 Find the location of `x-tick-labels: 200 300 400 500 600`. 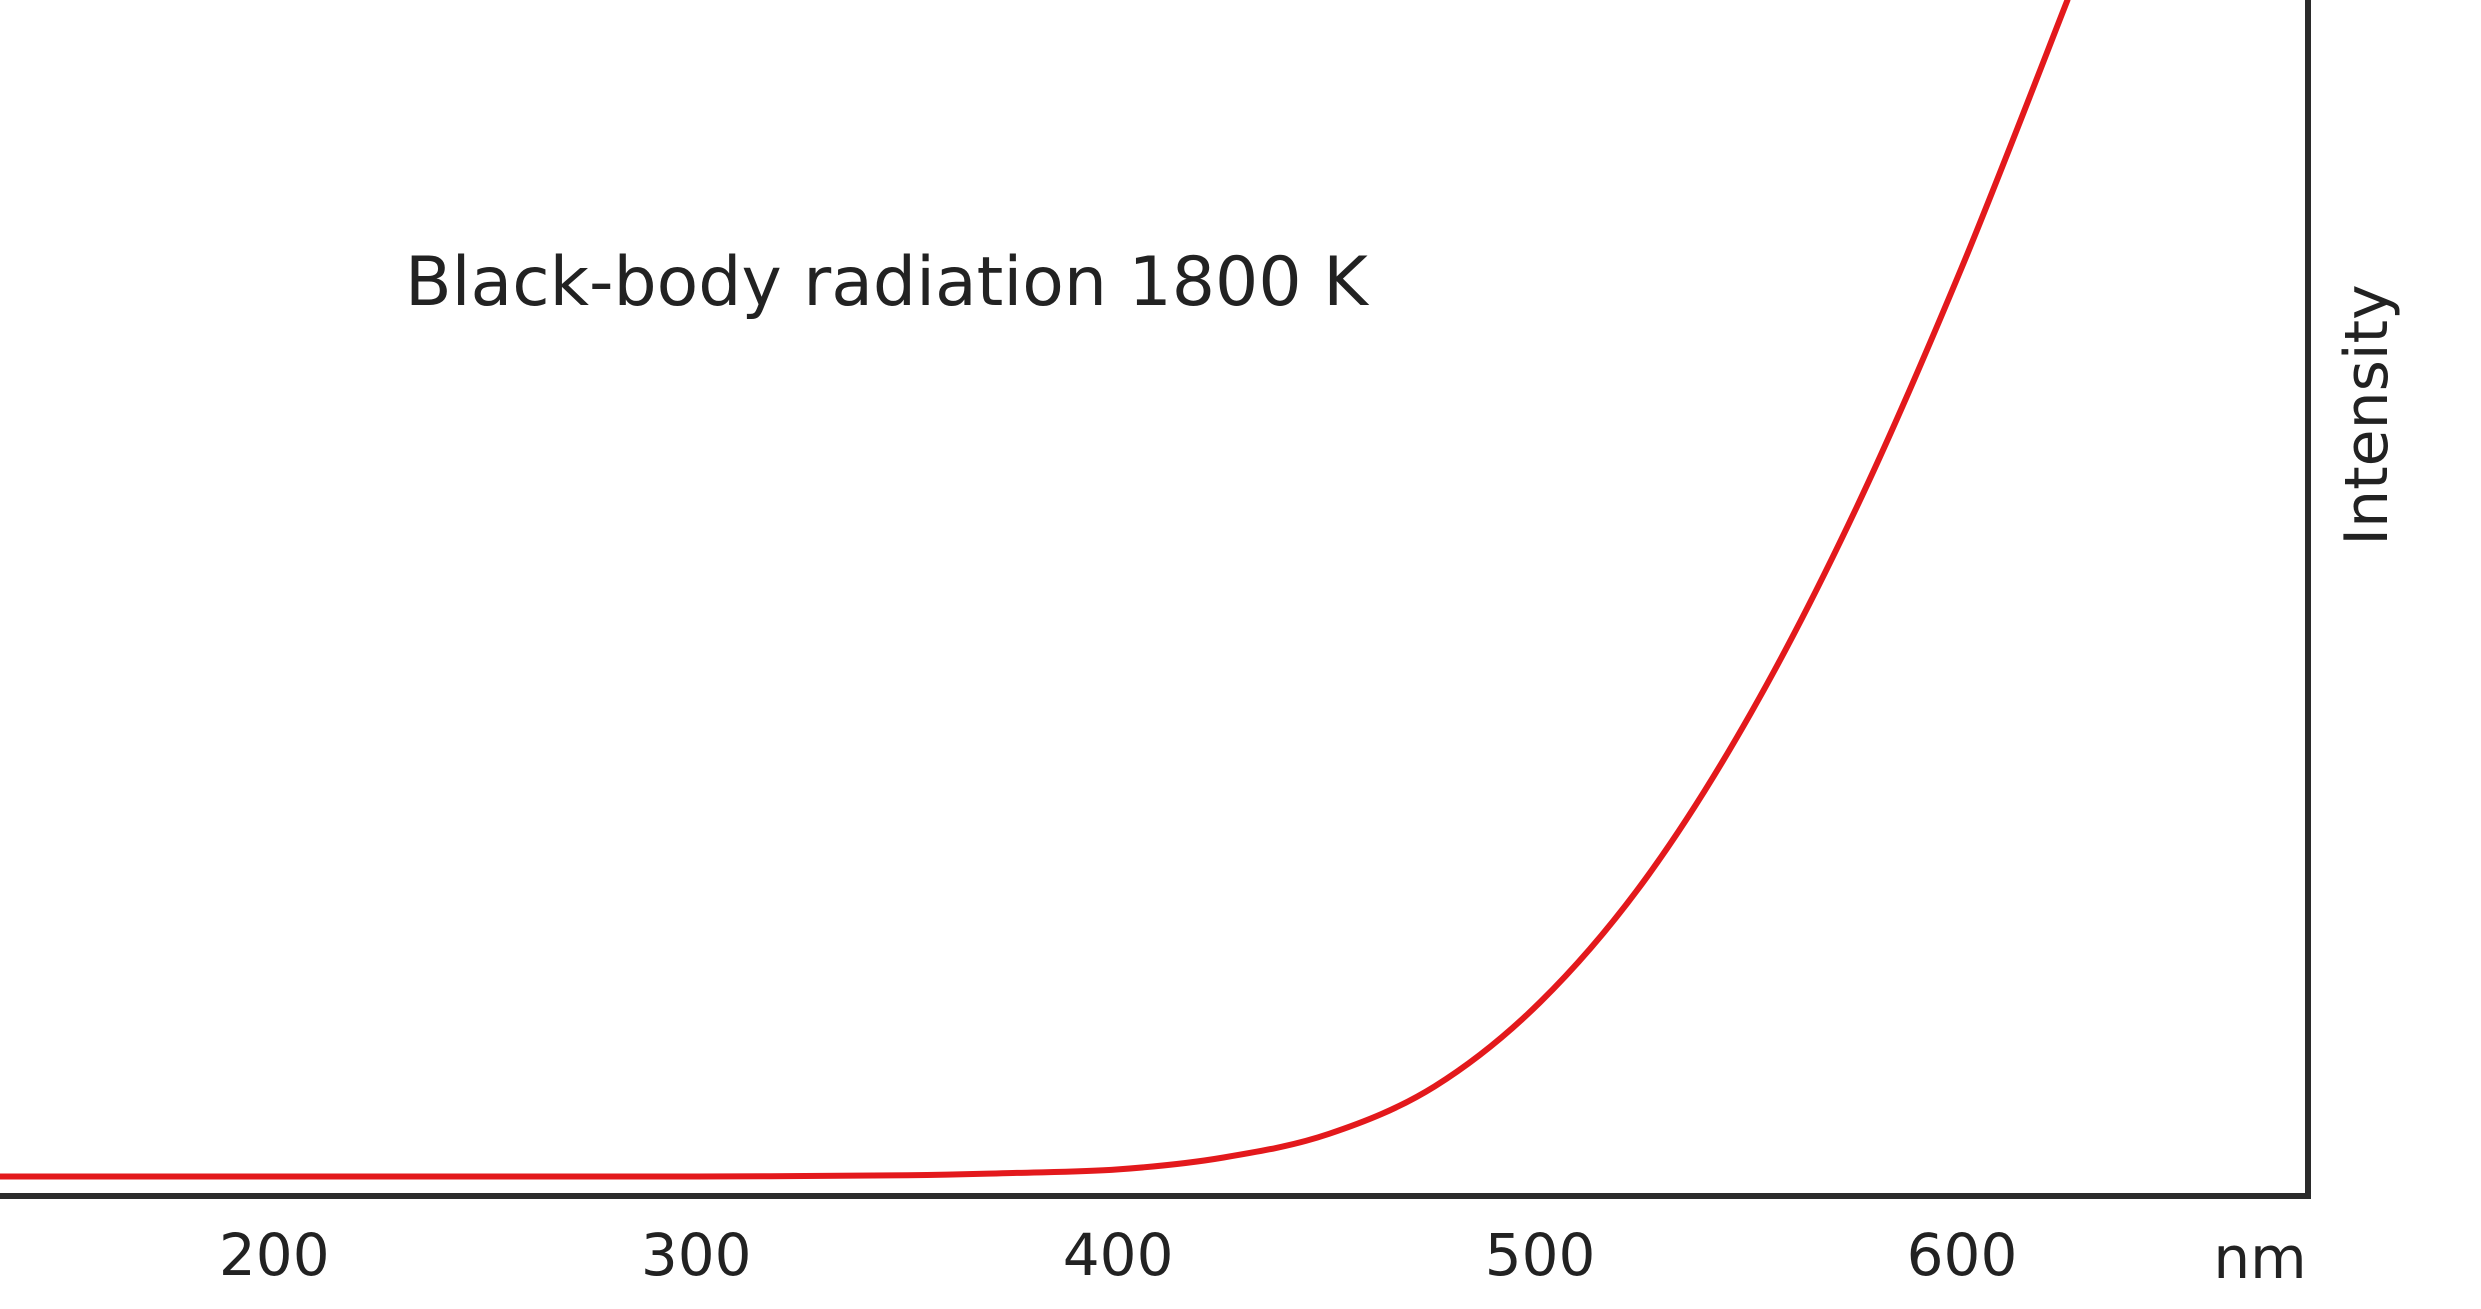

x-tick-labels: 200 300 400 500 600 is located at coordinates (1118, 1255).